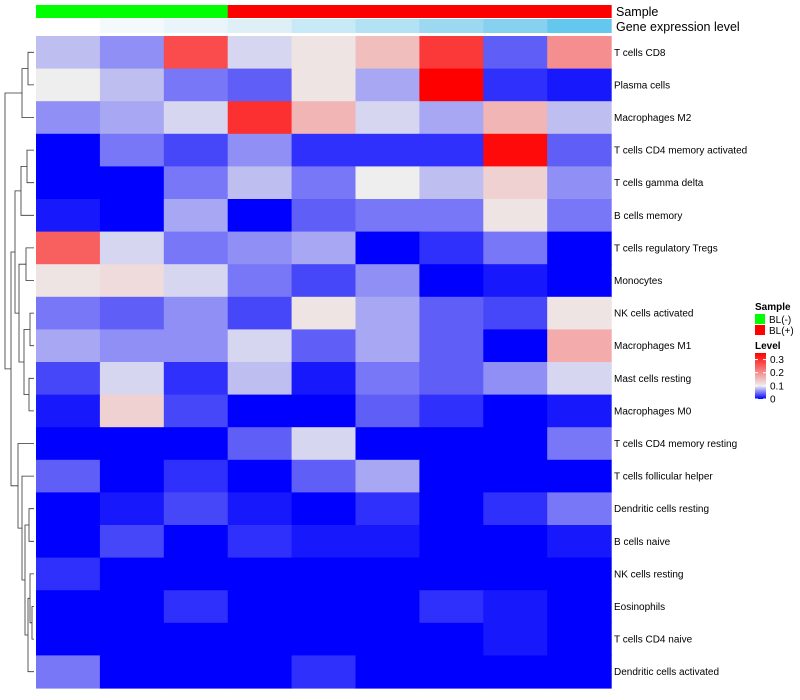  Describe the element at coordinates (774, 354) in the screenshot. I see `legend: Sample BL(-) BL(+) Level 0.3 0.2 0.1 0` at that location.